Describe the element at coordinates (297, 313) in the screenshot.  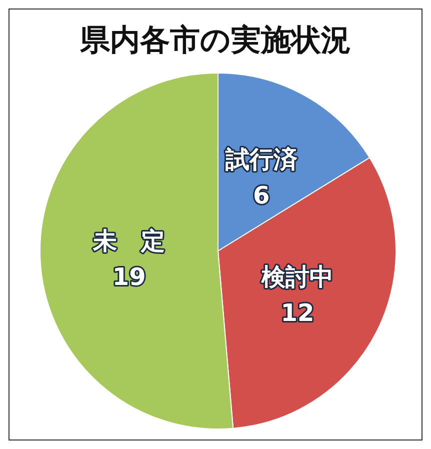
I see `data-label: 12` at that location.